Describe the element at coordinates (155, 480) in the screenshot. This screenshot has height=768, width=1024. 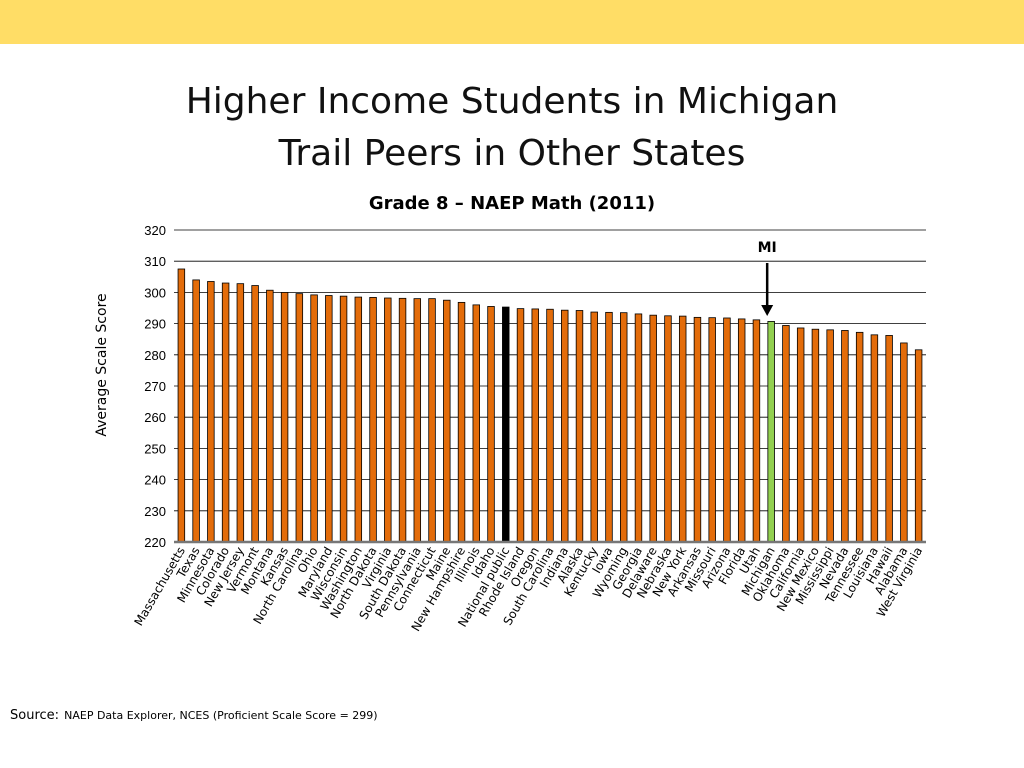
I see `y-tick-label: 240` at that location.